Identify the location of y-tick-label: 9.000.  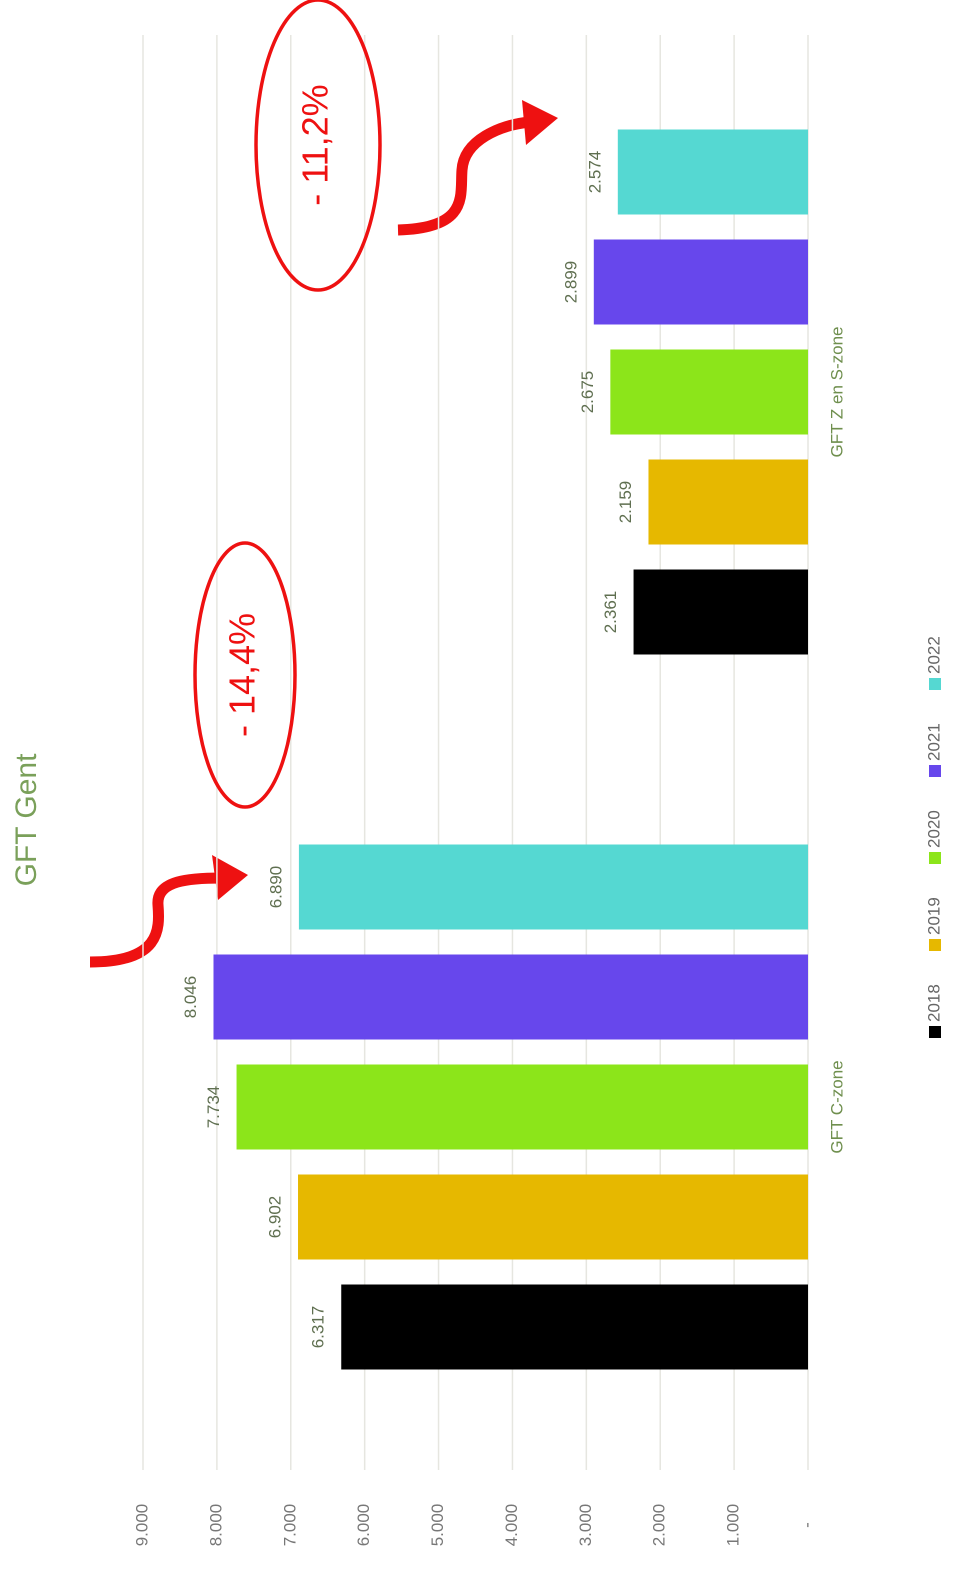
(141, 1525).